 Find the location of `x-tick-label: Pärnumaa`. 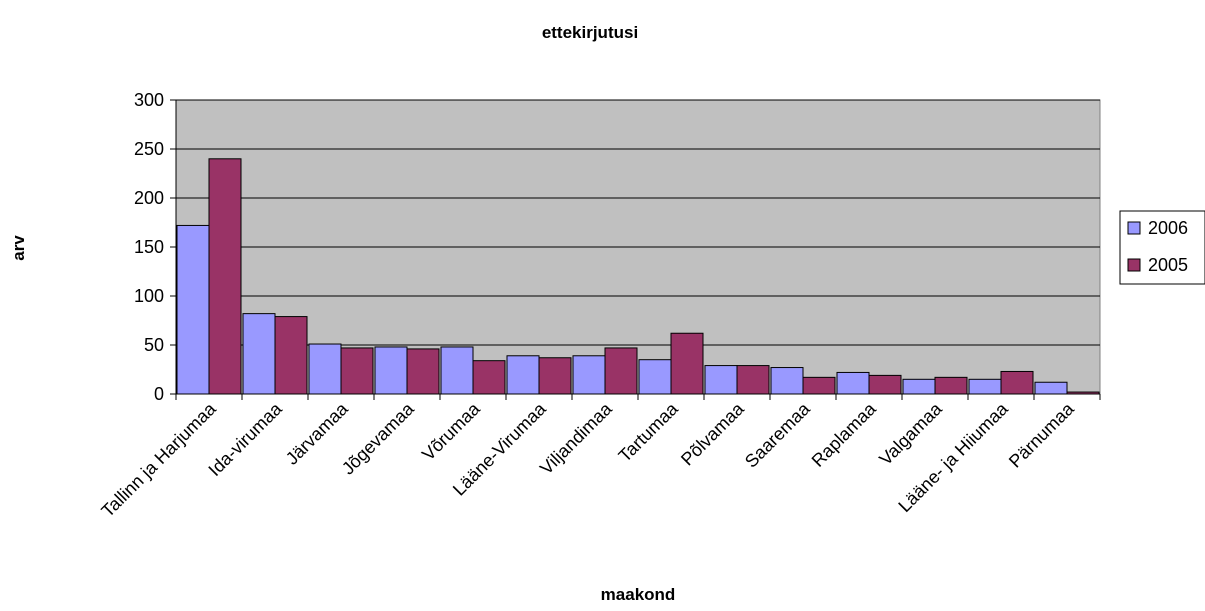

x-tick-label: Pärnumaa is located at coordinates (1042, 435).